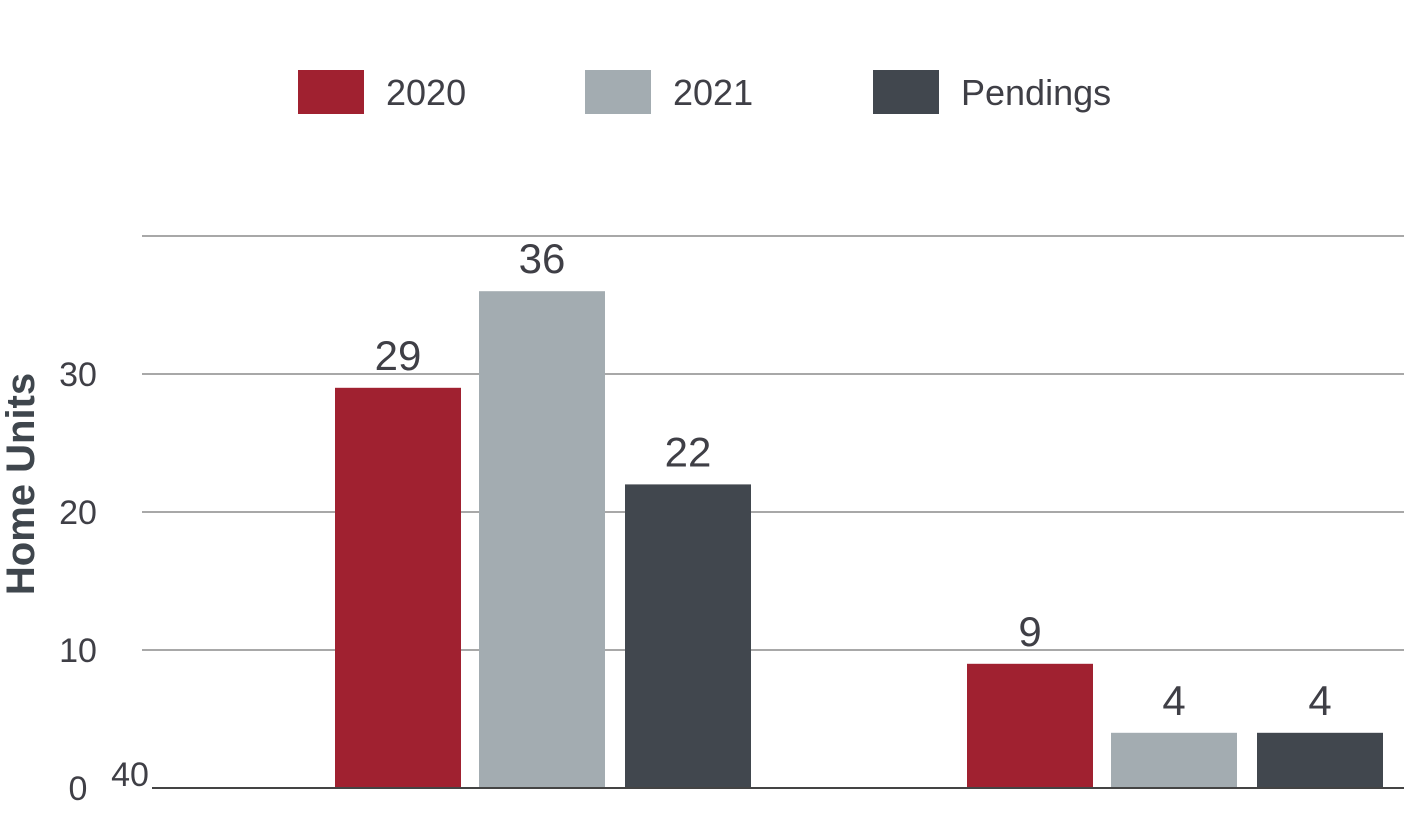  I want to click on legend-label: 2020, so click(426, 92).